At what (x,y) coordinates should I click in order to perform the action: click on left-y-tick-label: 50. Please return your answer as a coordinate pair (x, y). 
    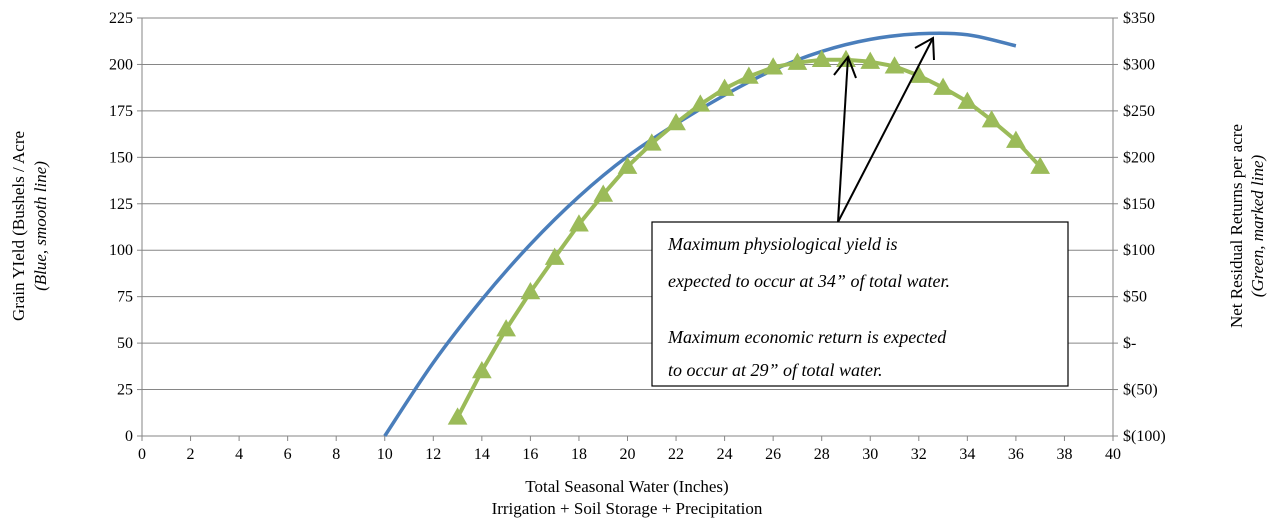
    Looking at the image, I should click on (125, 343).